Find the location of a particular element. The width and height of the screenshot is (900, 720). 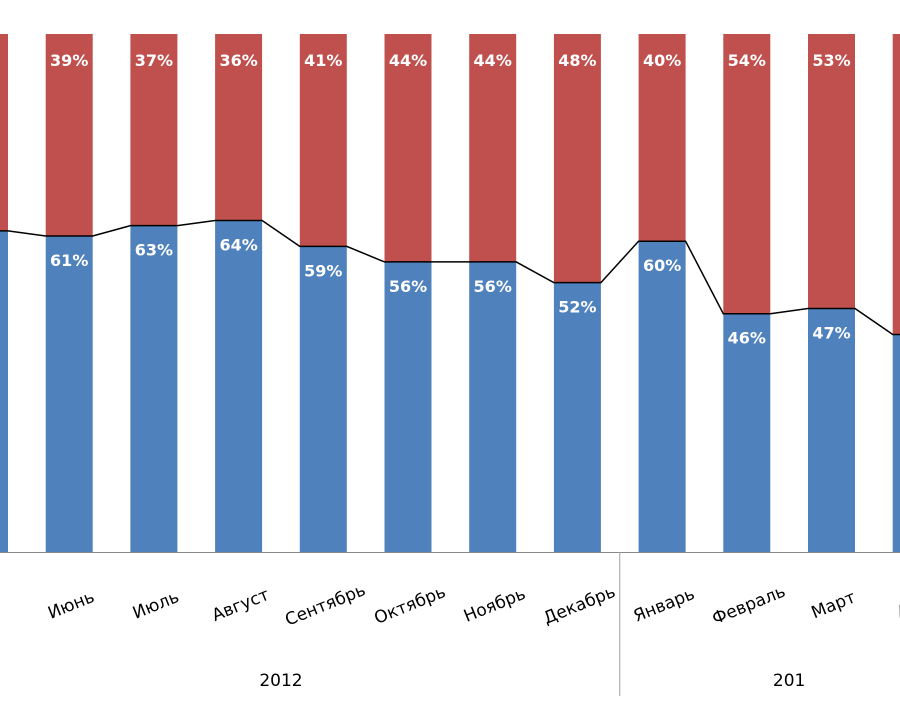

data-label-red: 48% is located at coordinates (577, 60).